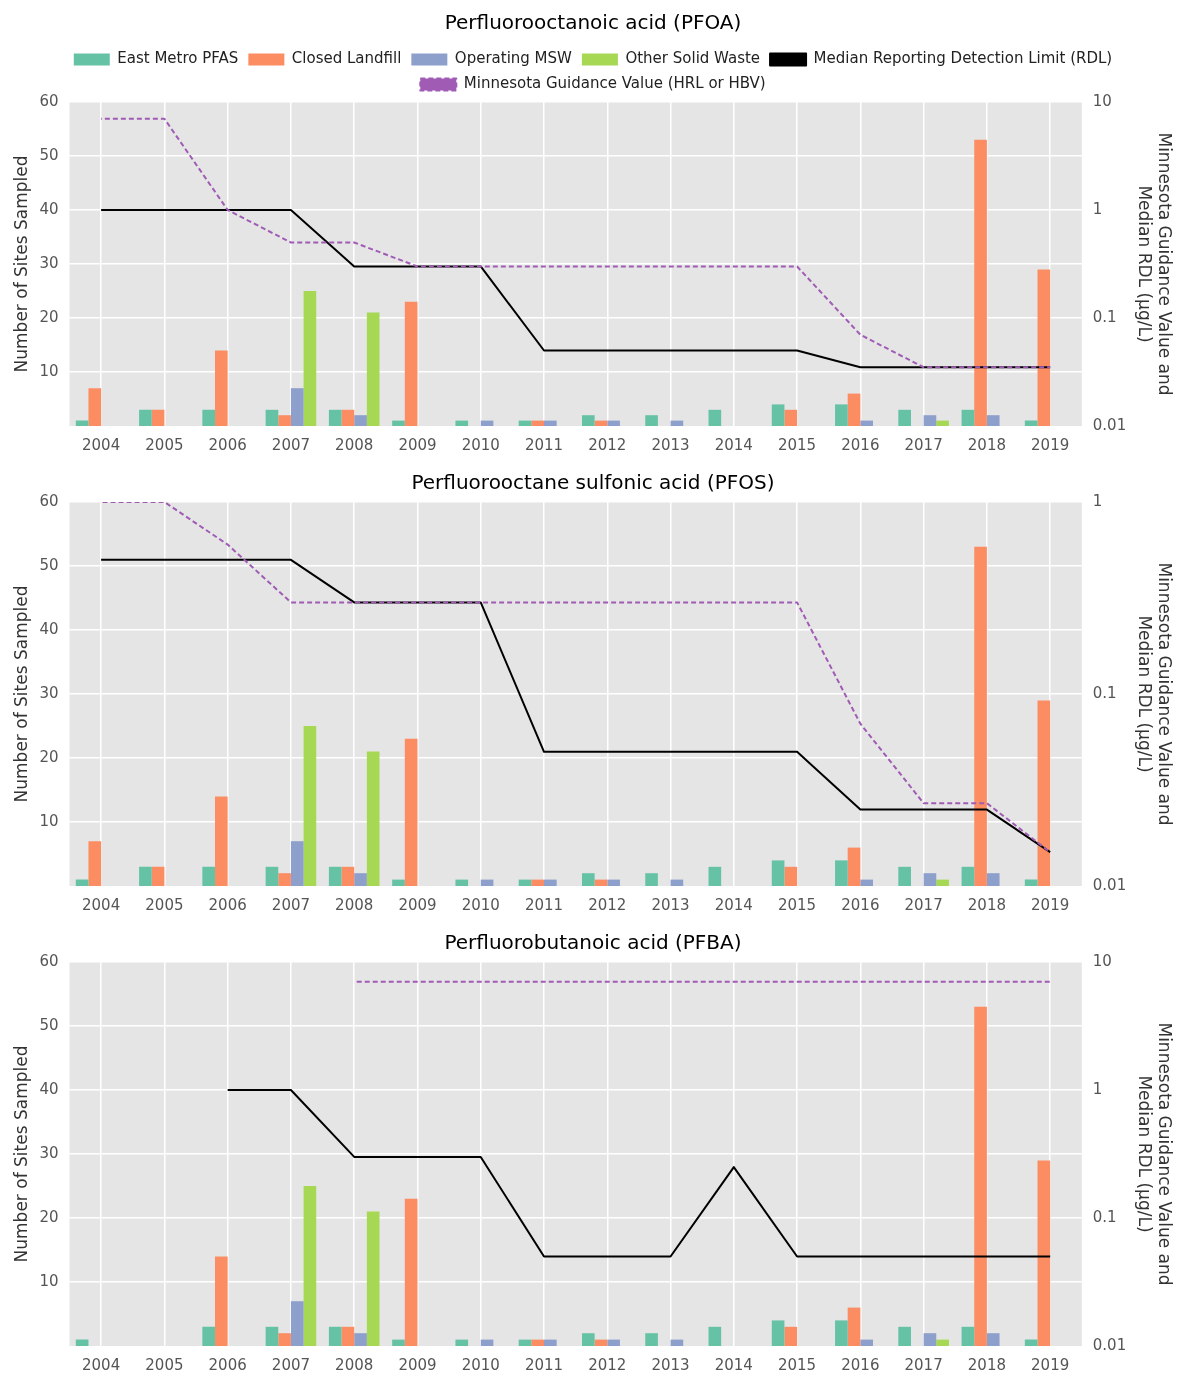 Image resolution: width=1193 pixels, height=1380 pixels. What do you see at coordinates (593, 22) in the screenshot?
I see `chart-title: Perfluorooctanoic acid (PFOA)` at bounding box center [593, 22].